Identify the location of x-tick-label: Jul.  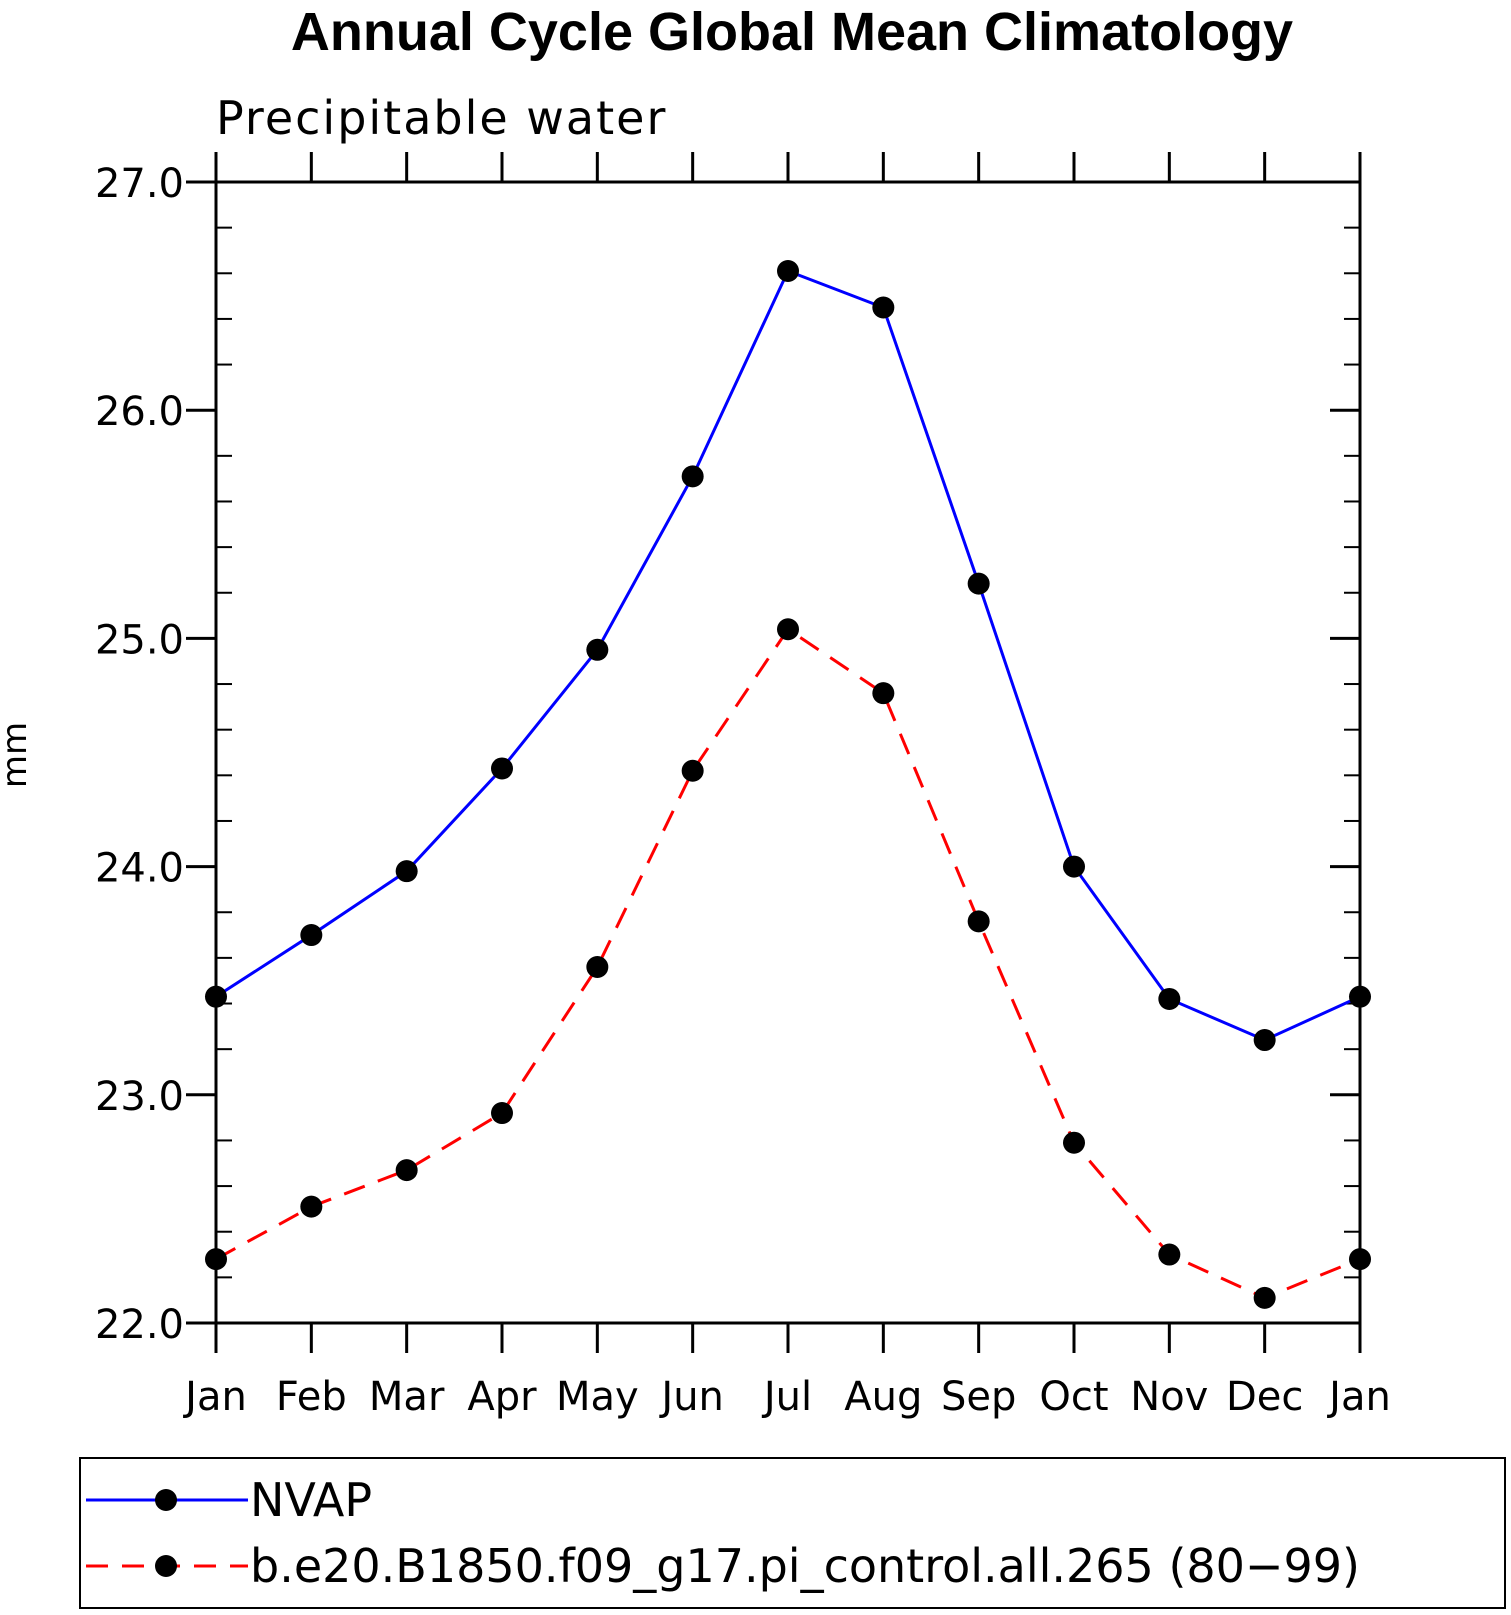
(786, 1397).